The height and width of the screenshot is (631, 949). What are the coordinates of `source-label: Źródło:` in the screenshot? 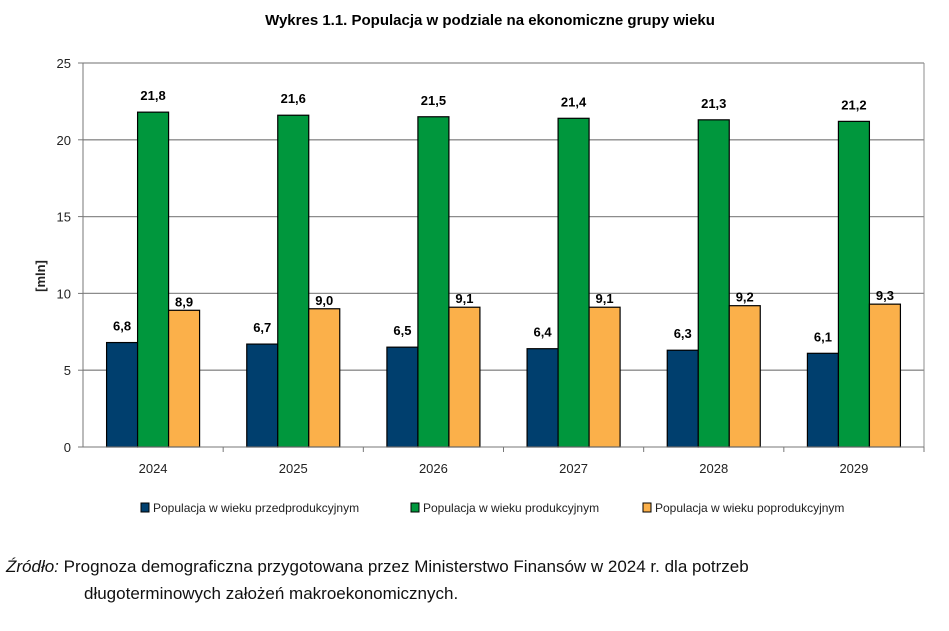 It's located at (32, 566).